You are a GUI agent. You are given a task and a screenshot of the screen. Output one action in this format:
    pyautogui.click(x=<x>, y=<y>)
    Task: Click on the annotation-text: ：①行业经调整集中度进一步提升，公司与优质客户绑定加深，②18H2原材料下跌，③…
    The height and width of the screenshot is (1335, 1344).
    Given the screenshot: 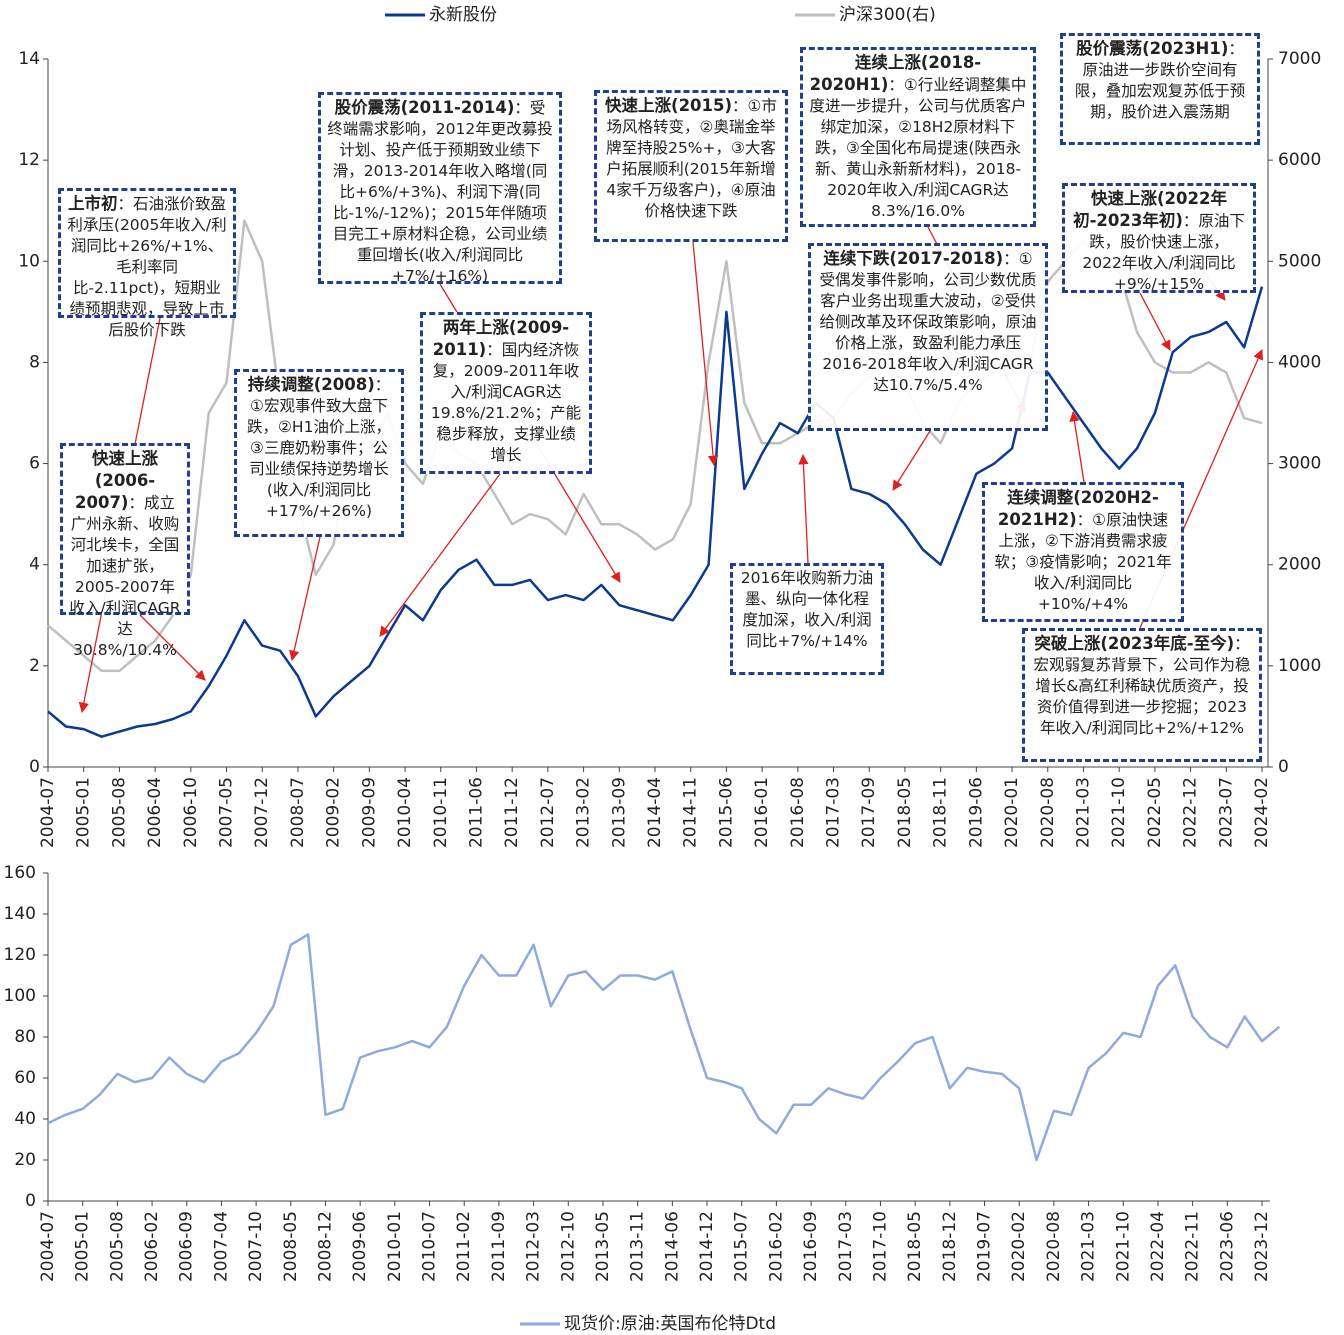 What is the action you would take?
    pyautogui.click(x=918, y=148)
    